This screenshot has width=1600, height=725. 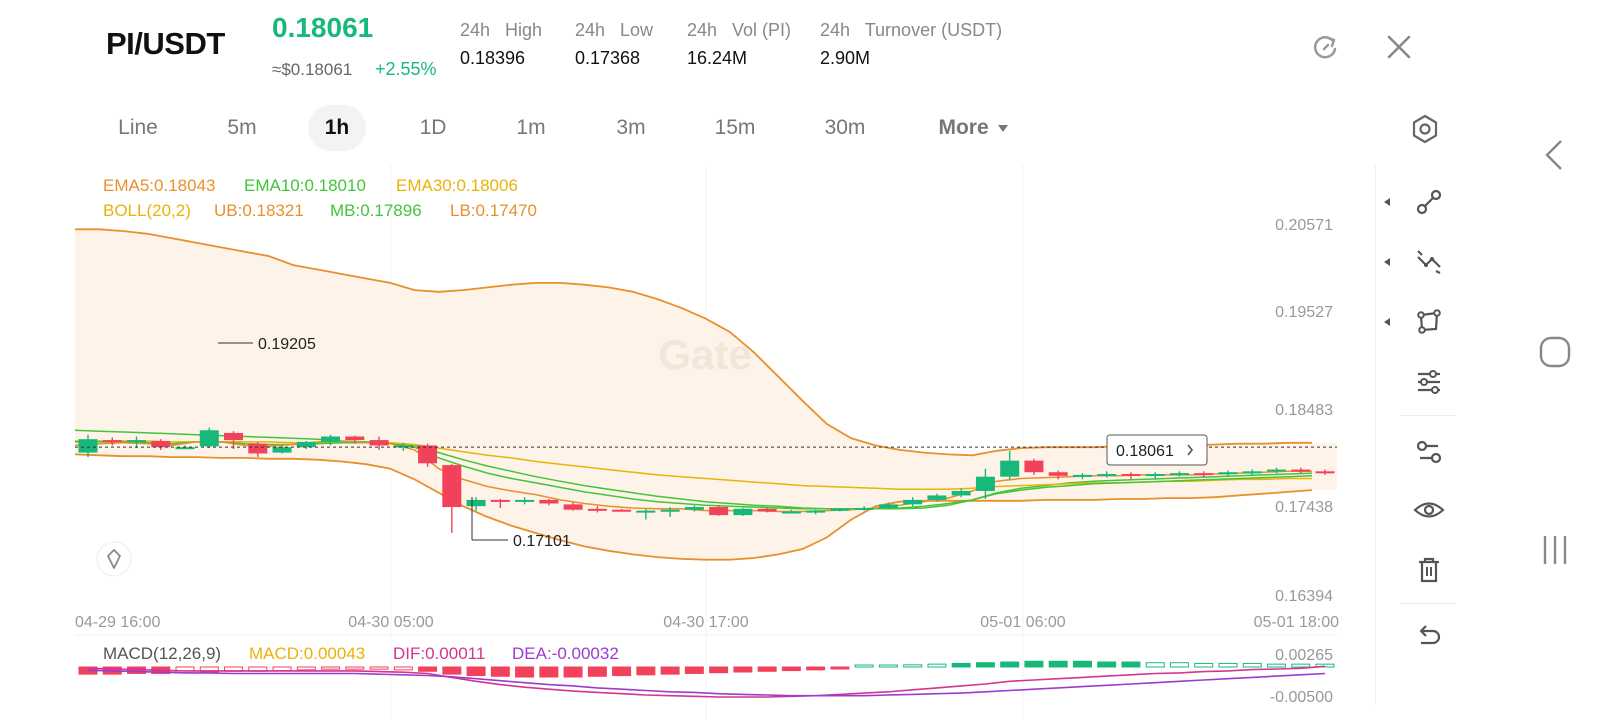 I want to click on x-tick-label: 04-29 16:00, so click(x=118, y=622).